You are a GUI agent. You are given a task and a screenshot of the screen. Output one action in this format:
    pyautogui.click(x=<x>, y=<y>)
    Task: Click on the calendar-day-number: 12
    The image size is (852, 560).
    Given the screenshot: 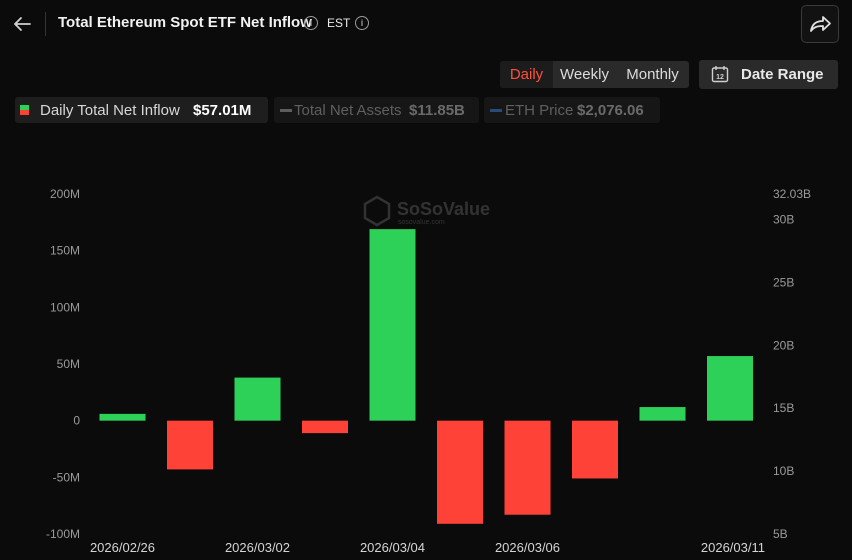 What is the action you would take?
    pyautogui.click(x=720, y=77)
    